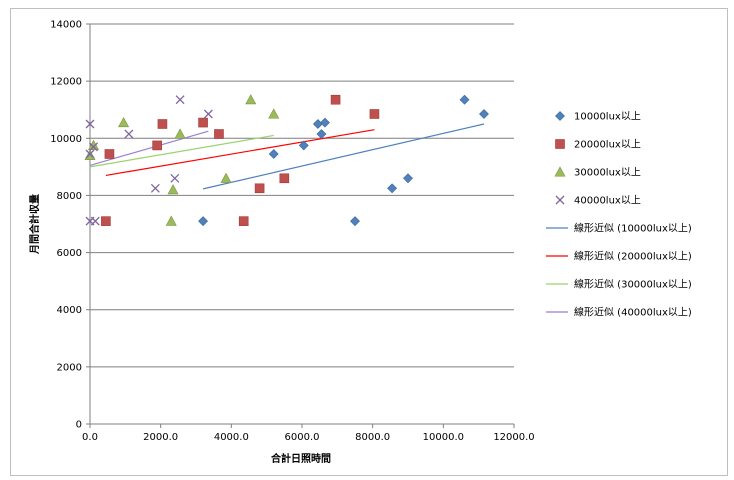 This screenshot has width=734, height=480. Describe the element at coordinates (66, 139) in the screenshot. I see `y-tick-label: 10000` at that location.